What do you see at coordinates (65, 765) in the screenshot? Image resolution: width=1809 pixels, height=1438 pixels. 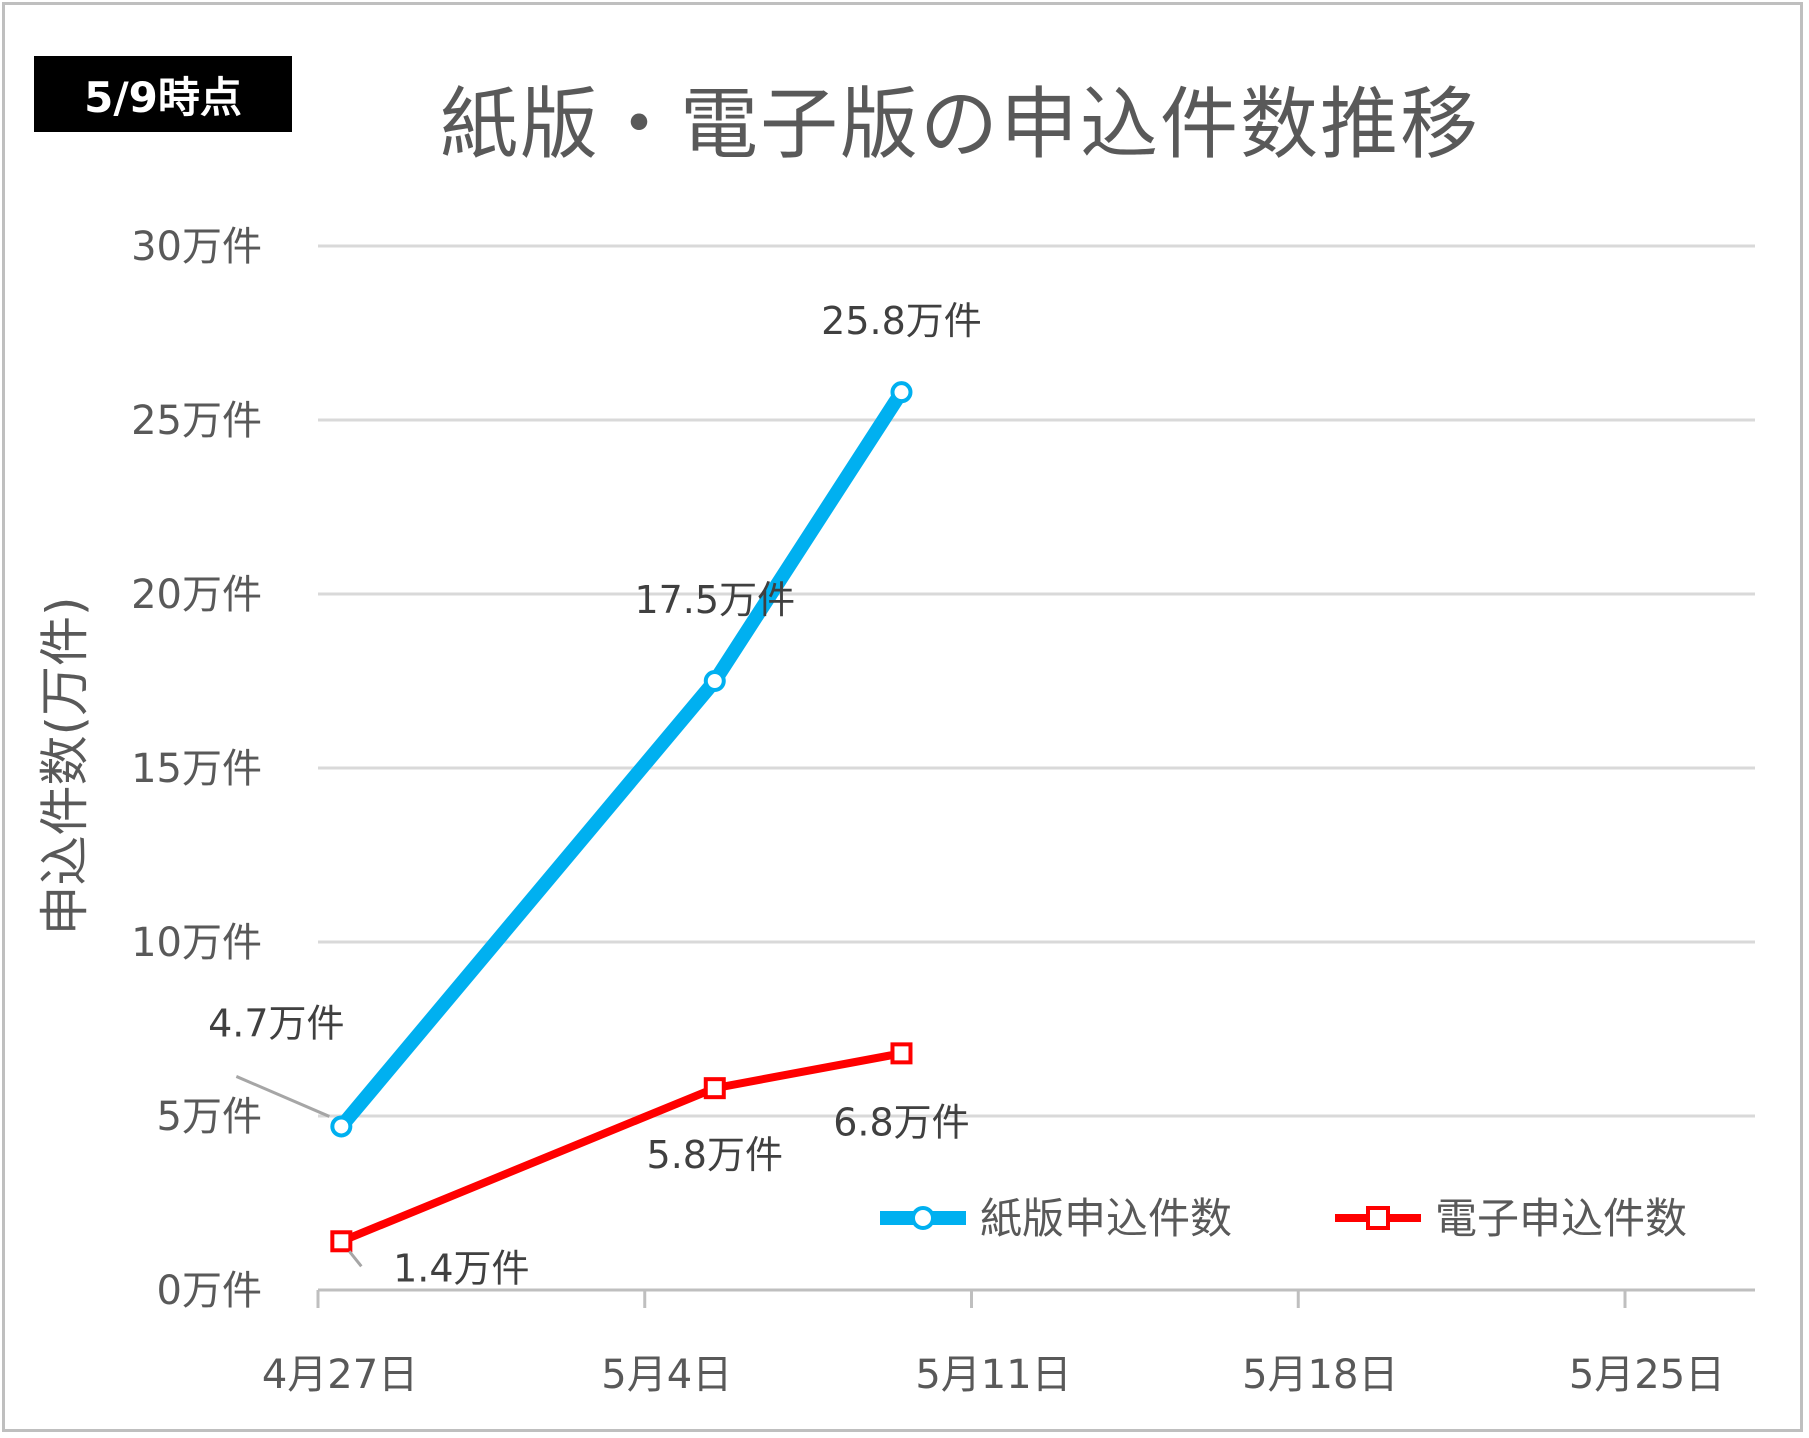 I see `y-axis-label: 申込件数(万件)` at bounding box center [65, 765].